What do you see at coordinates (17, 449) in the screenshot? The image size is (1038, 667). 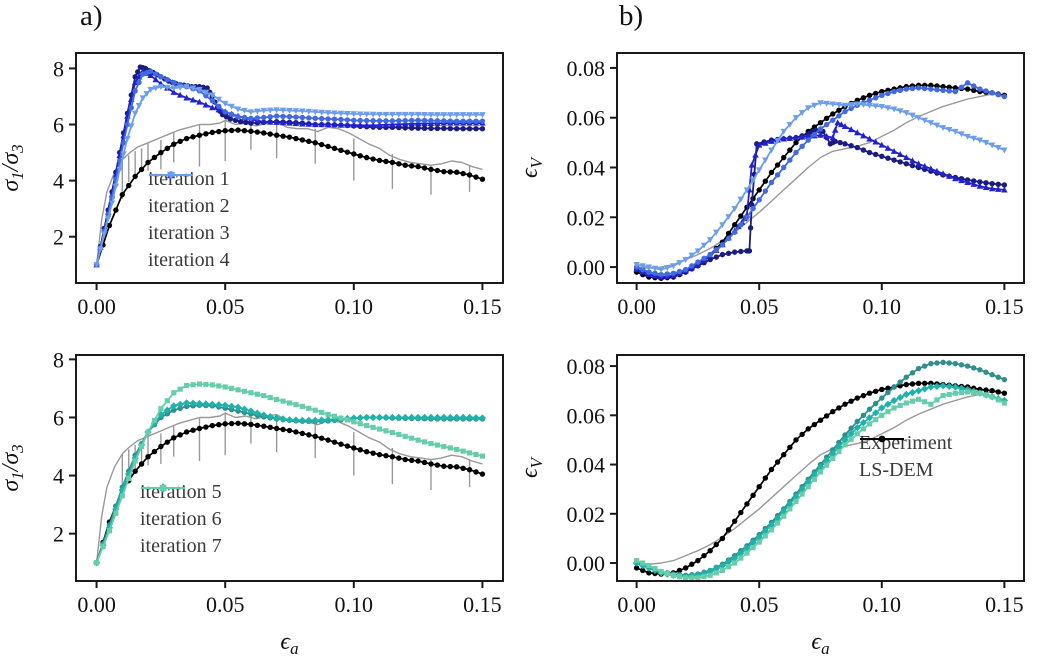 I see `subscript: 3` at bounding box center [17, 449].